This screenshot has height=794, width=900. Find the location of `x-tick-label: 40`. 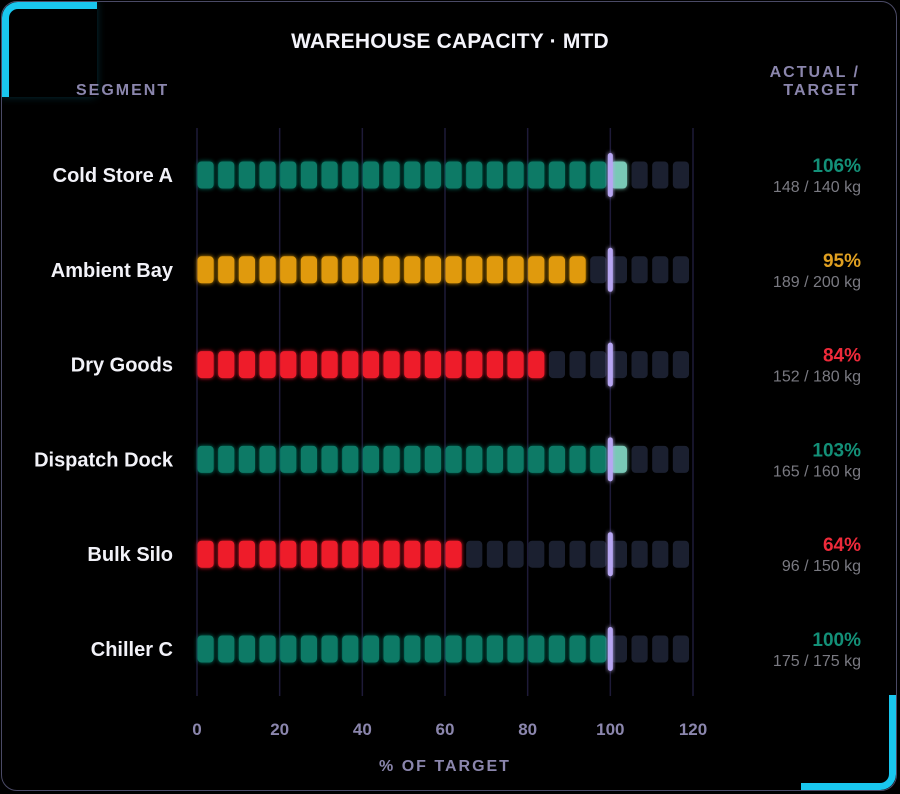

x-tick-label: 40 is located at coordinates (362, 729).